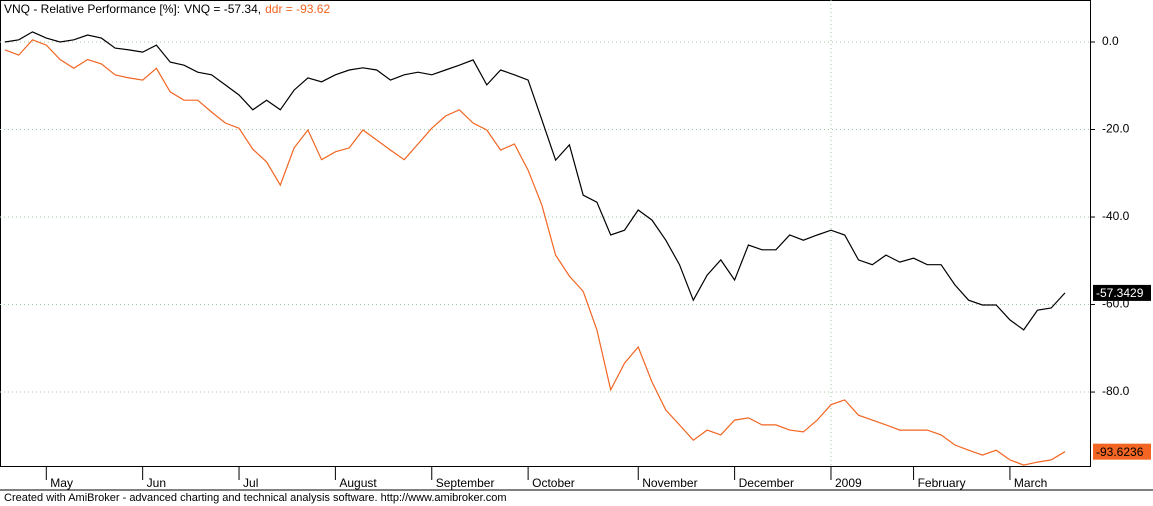 The image size is (1153, 506). What do you see at coordinates (156, 483) in the screenshot?
I see `x-tick-label: Jun` at bounding box center [156, 483].